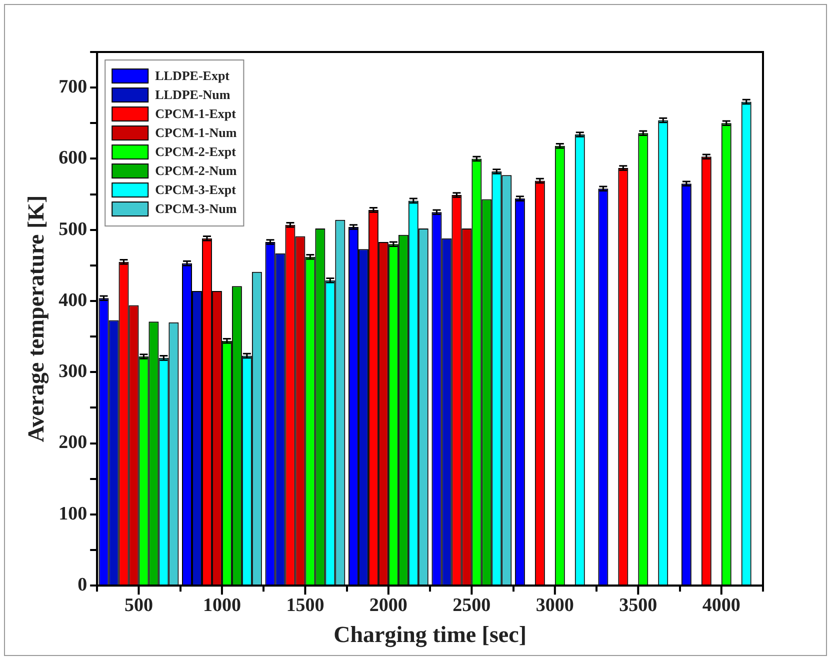  I want to click on y-tick-label: 400, so click(73, 300).